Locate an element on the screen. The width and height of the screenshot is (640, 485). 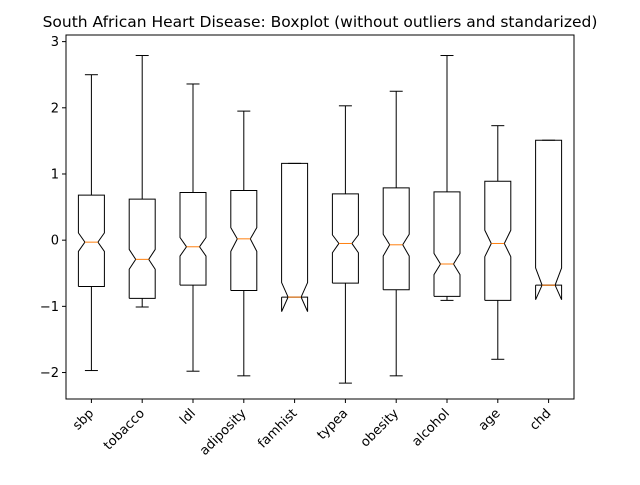
y-tick-label: 1 is located at coordinates (55, 174).